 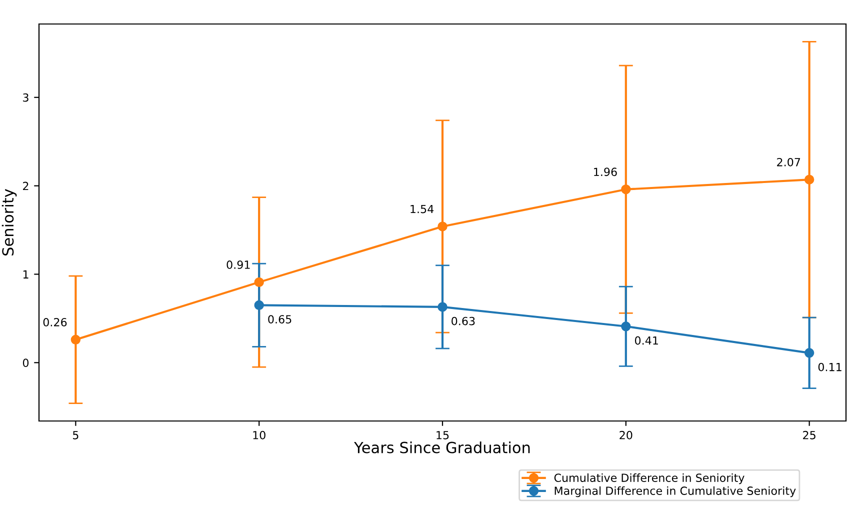 What do you see at coordinates (25, 274) in the screenshot?
I see `y-tick-label: 1` at bounding box center [25, 274].